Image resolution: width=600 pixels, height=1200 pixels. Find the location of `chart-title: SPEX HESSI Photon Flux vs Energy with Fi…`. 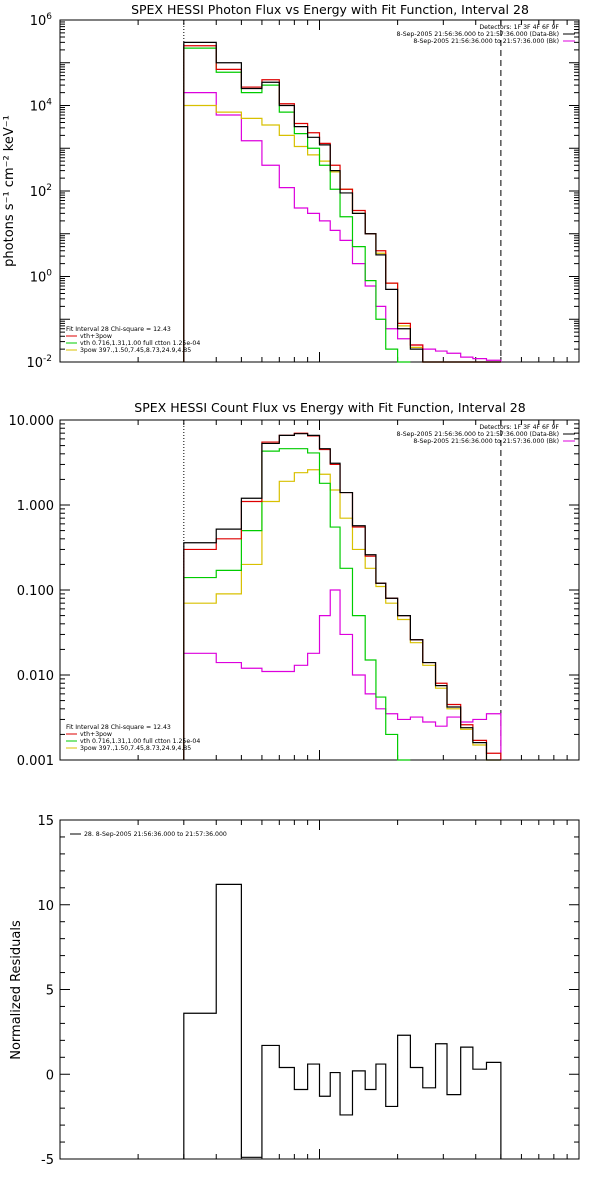

chart-title: SPEX HESSI Photon Flux vs Energy with Fi… is located at coordinates (330, 9).